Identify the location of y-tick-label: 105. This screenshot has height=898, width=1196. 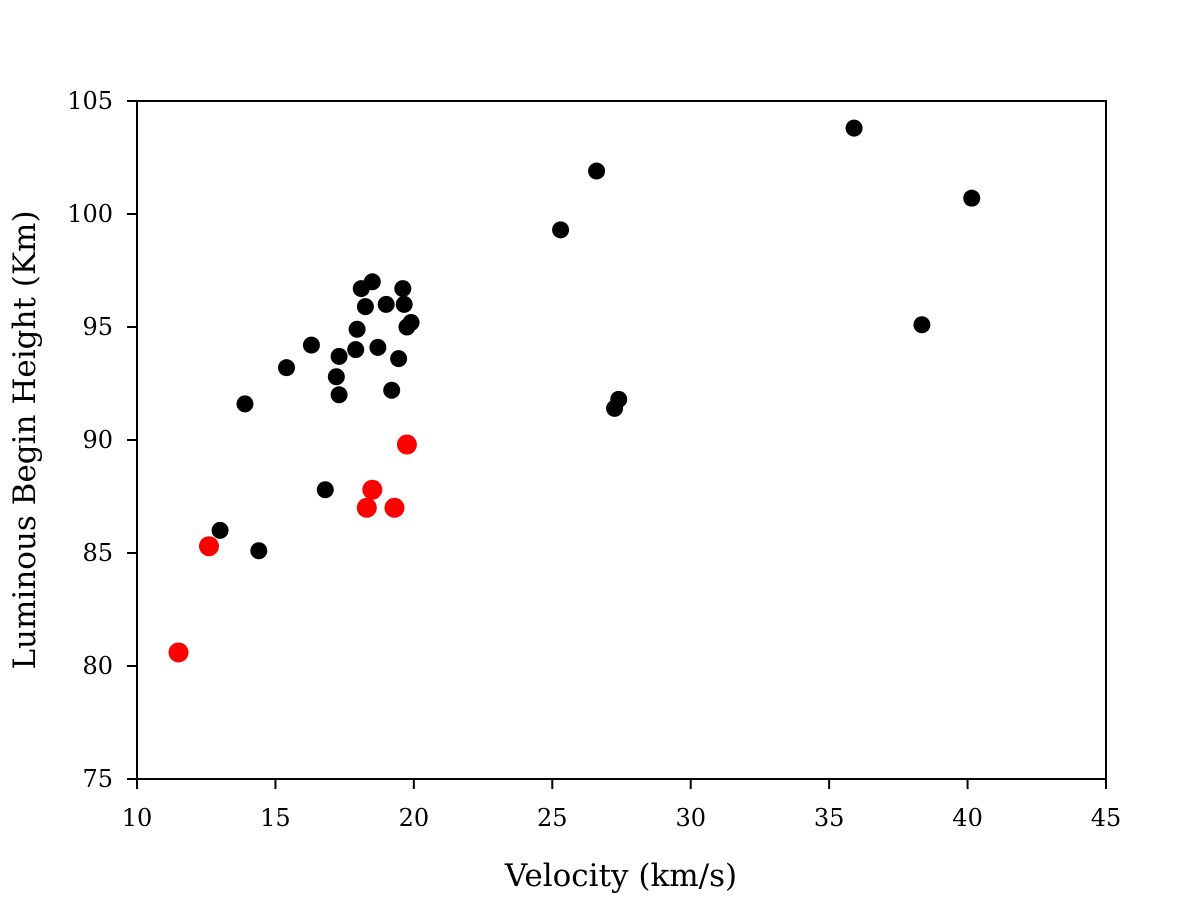
(90, 101).